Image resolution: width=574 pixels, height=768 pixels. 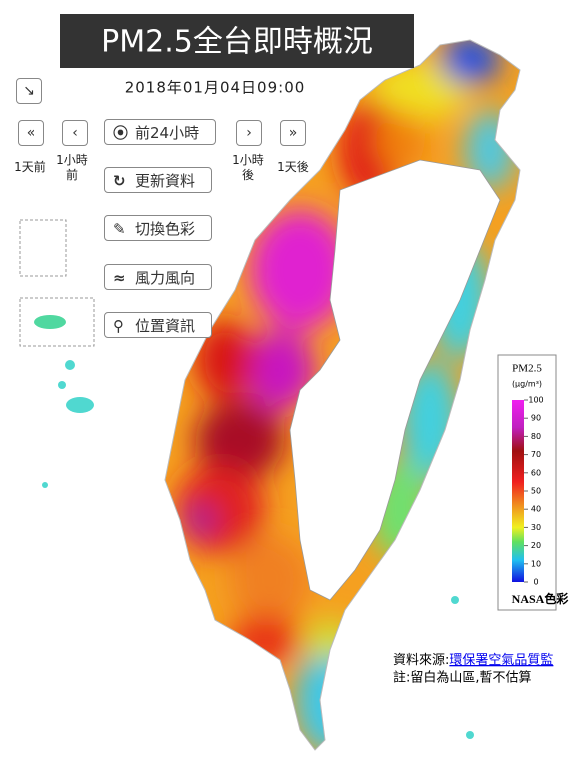 I want to click on color-button: ✎ 切換色彩, so click(x=158, y=228).